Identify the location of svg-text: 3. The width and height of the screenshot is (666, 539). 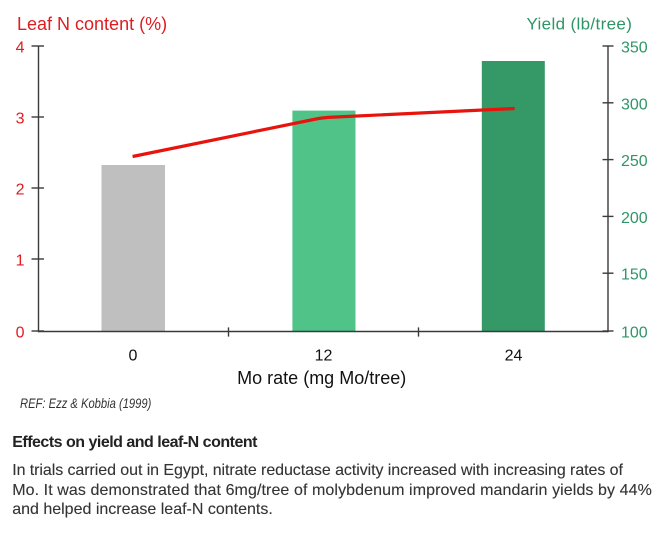
(20, 119).